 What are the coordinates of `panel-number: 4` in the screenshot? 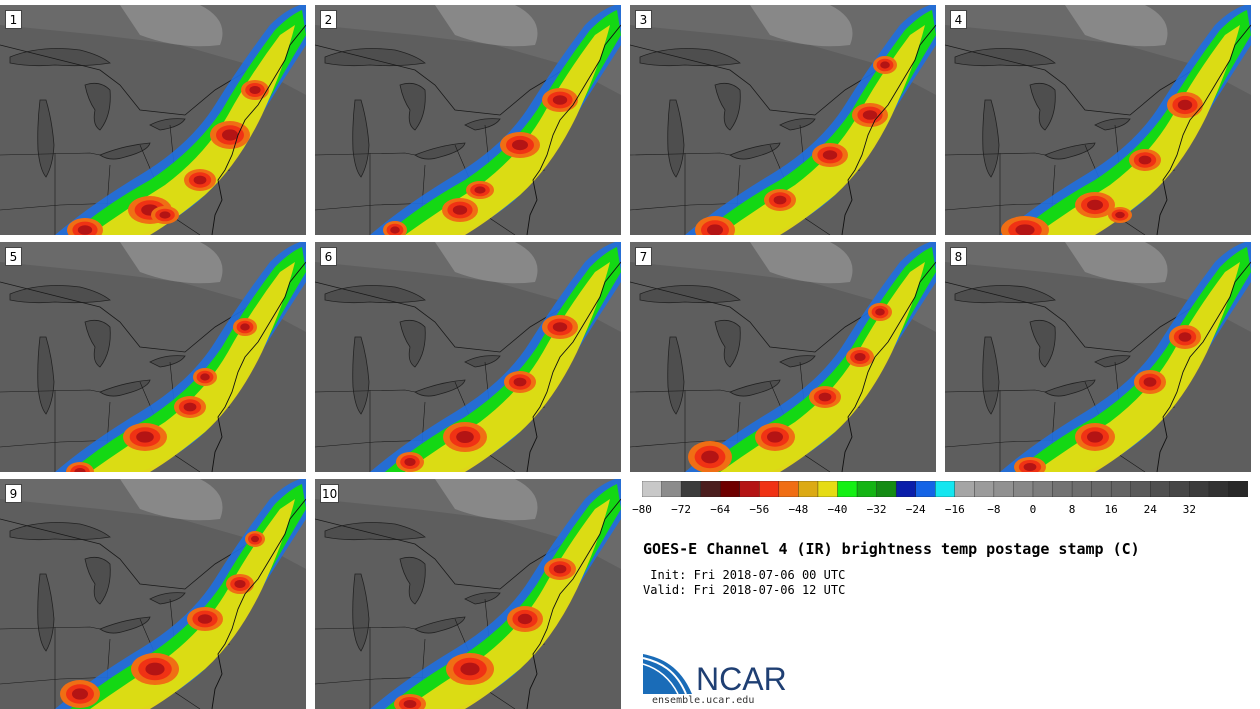 It's located at (958, 19).